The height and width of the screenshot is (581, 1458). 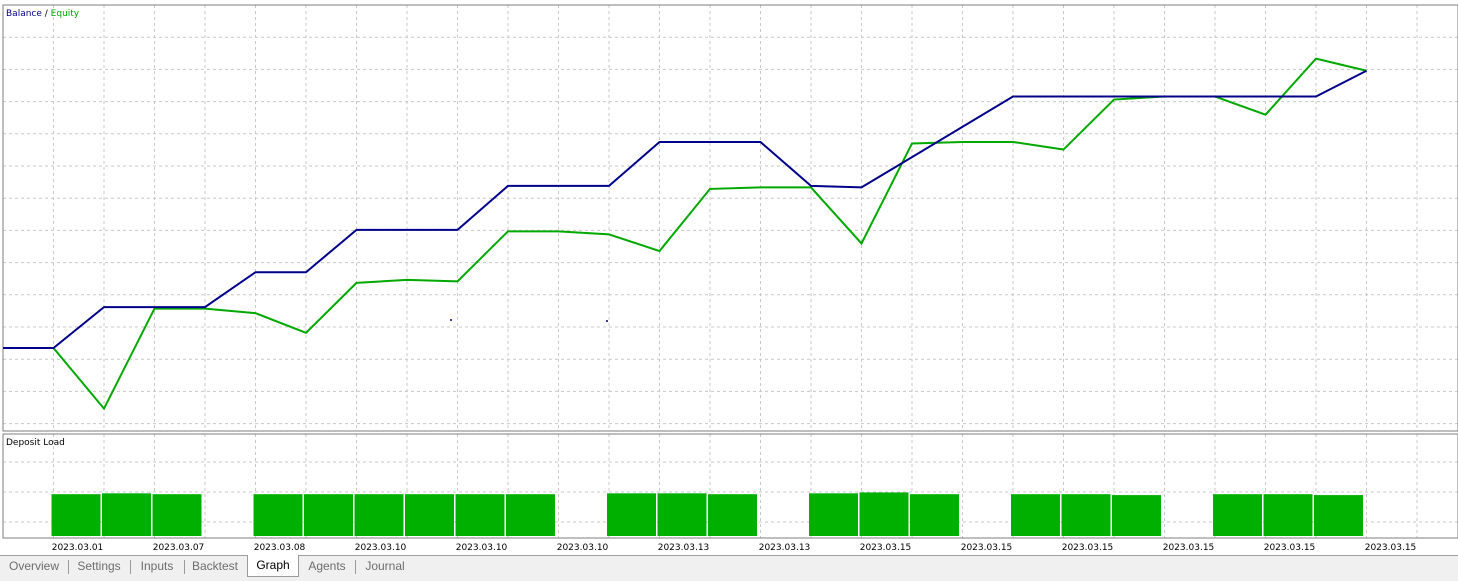 I want to click on tab-journal: Journal, so click(x=385, y=566).